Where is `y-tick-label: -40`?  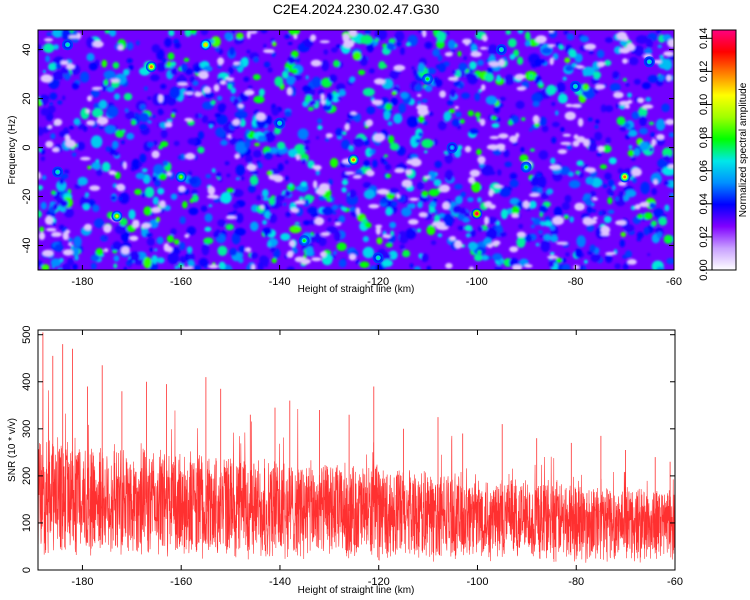
y-tick-label: -40 is located at coordinates (27, 246).